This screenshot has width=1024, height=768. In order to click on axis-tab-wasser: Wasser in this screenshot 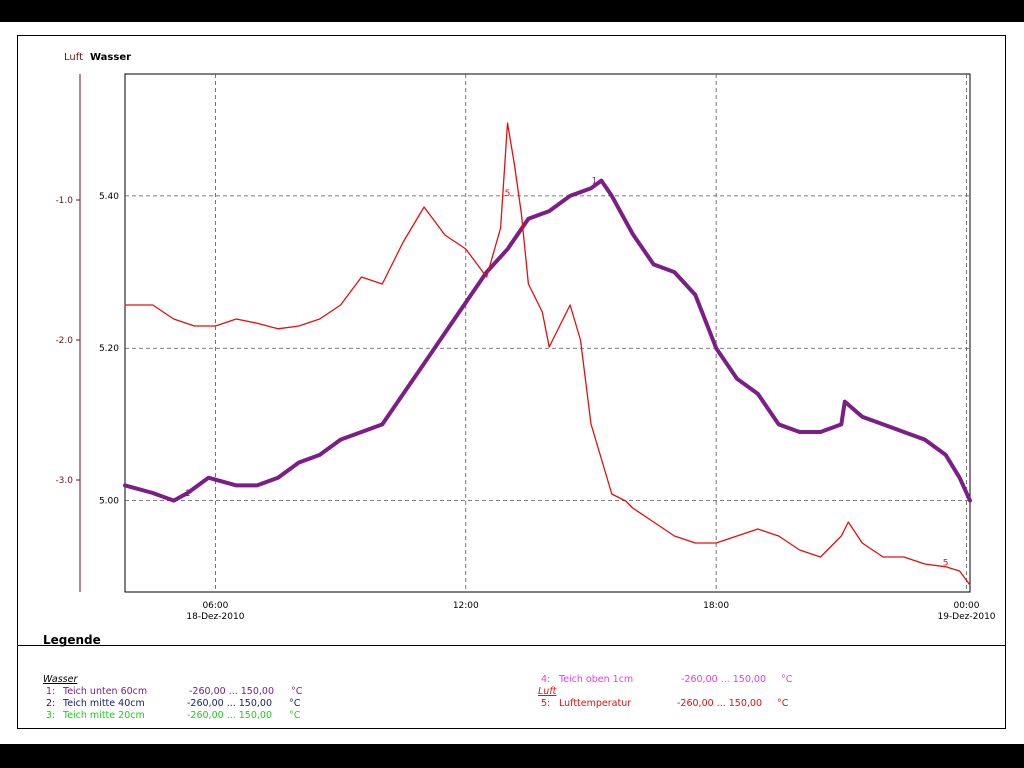, I will do `click(111, 57)`.